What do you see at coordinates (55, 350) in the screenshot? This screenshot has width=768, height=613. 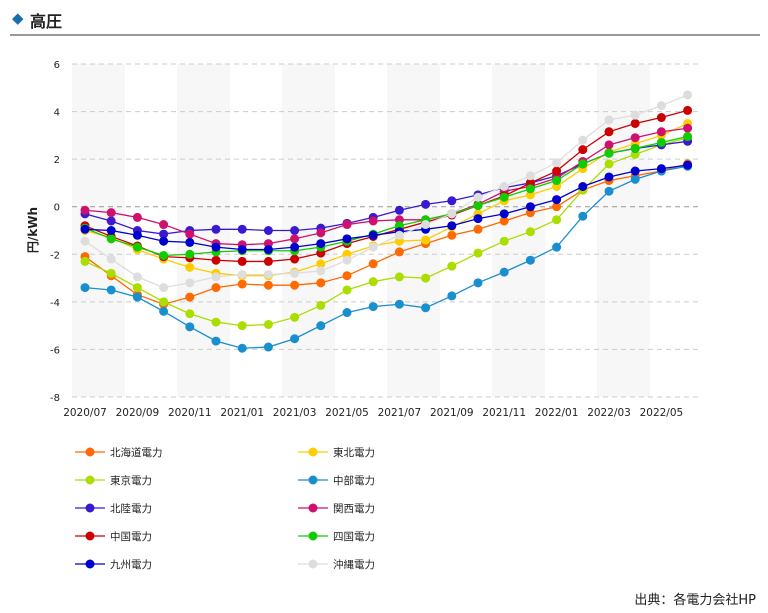 I see `y-tick-label: -6` at bounding box center [55, 350].